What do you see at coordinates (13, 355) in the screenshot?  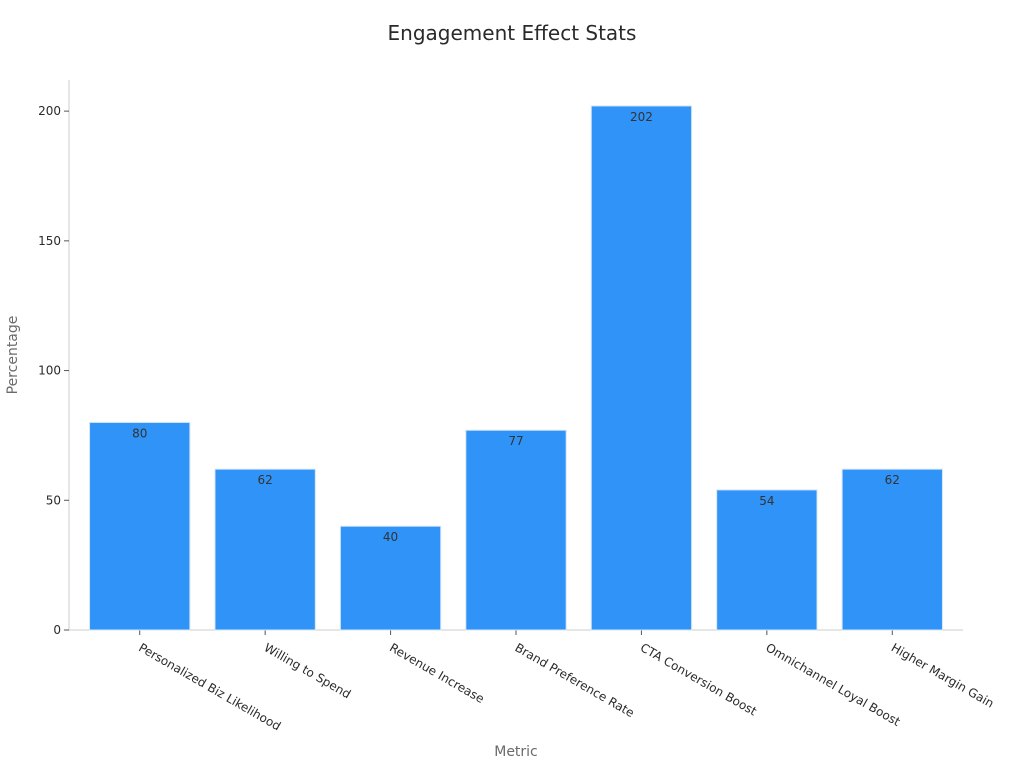 I see `y-axis-title: Percentage` at bounding box center [13, 355].